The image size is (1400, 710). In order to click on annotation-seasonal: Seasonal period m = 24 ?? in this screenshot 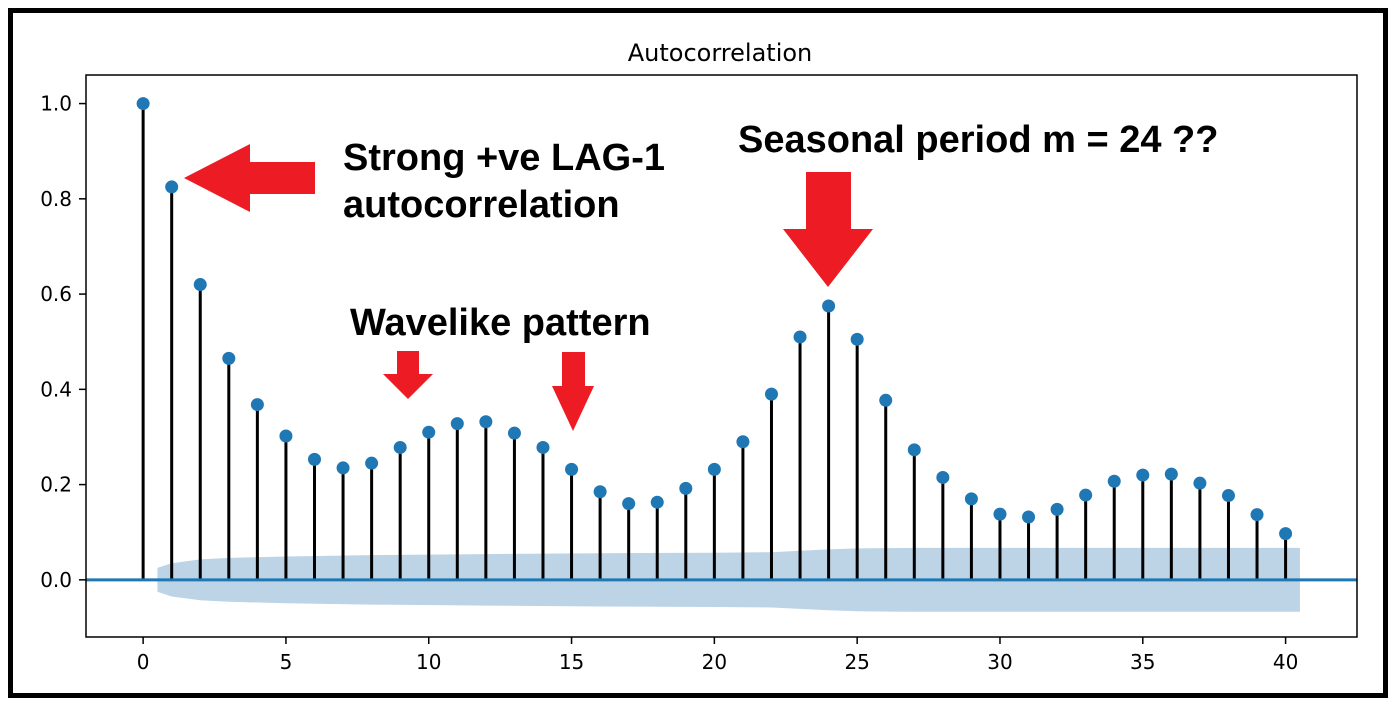, I will do `click(978, 140)`.